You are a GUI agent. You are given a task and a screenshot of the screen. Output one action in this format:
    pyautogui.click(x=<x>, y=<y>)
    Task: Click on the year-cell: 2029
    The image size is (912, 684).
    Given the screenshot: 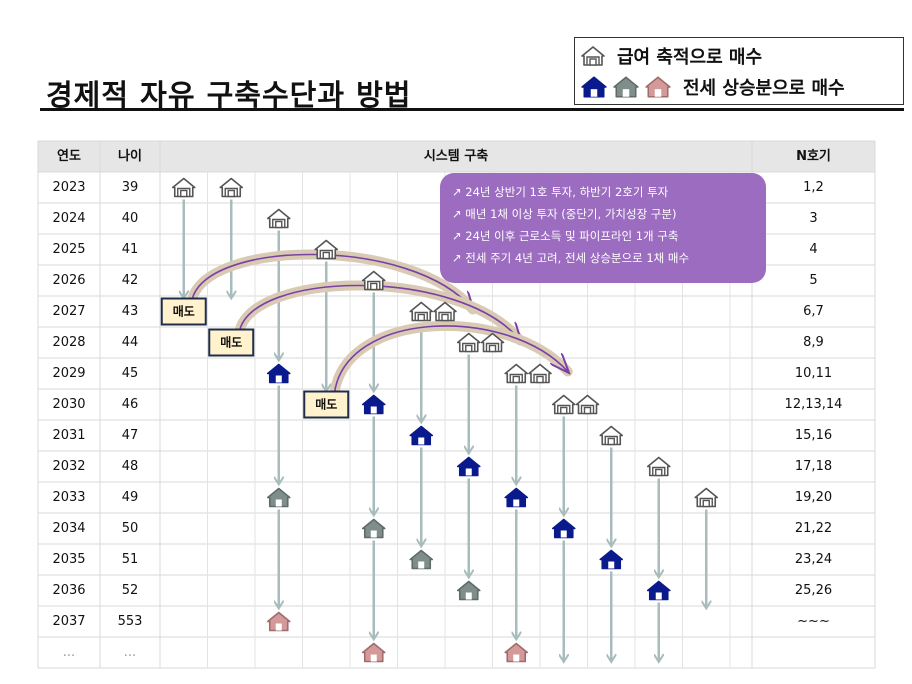 What is the action you would take?
    pyautogui.click(x=68, y=373)
    